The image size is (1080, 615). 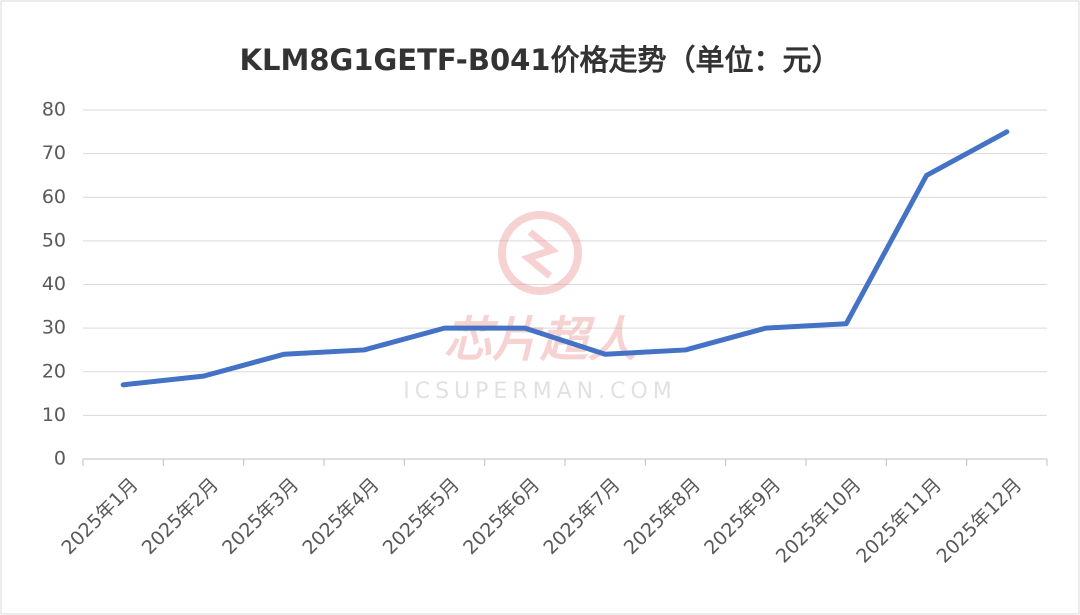 I want to click on y-tick-label: 10, so click(x=54, y=415).